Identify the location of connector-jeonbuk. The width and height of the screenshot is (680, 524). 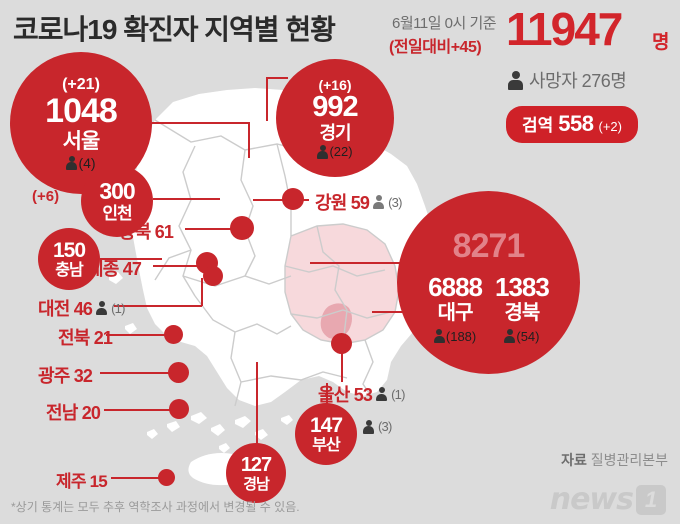
(137, 335).